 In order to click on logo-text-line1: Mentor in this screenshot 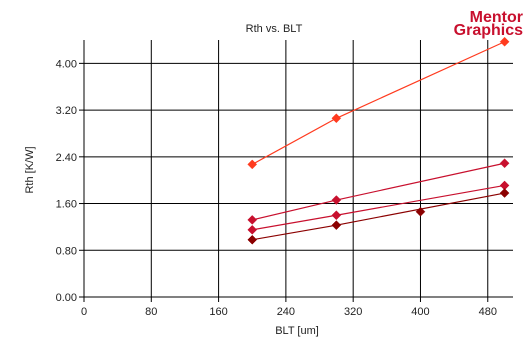, I will do `click(496, 17)`.